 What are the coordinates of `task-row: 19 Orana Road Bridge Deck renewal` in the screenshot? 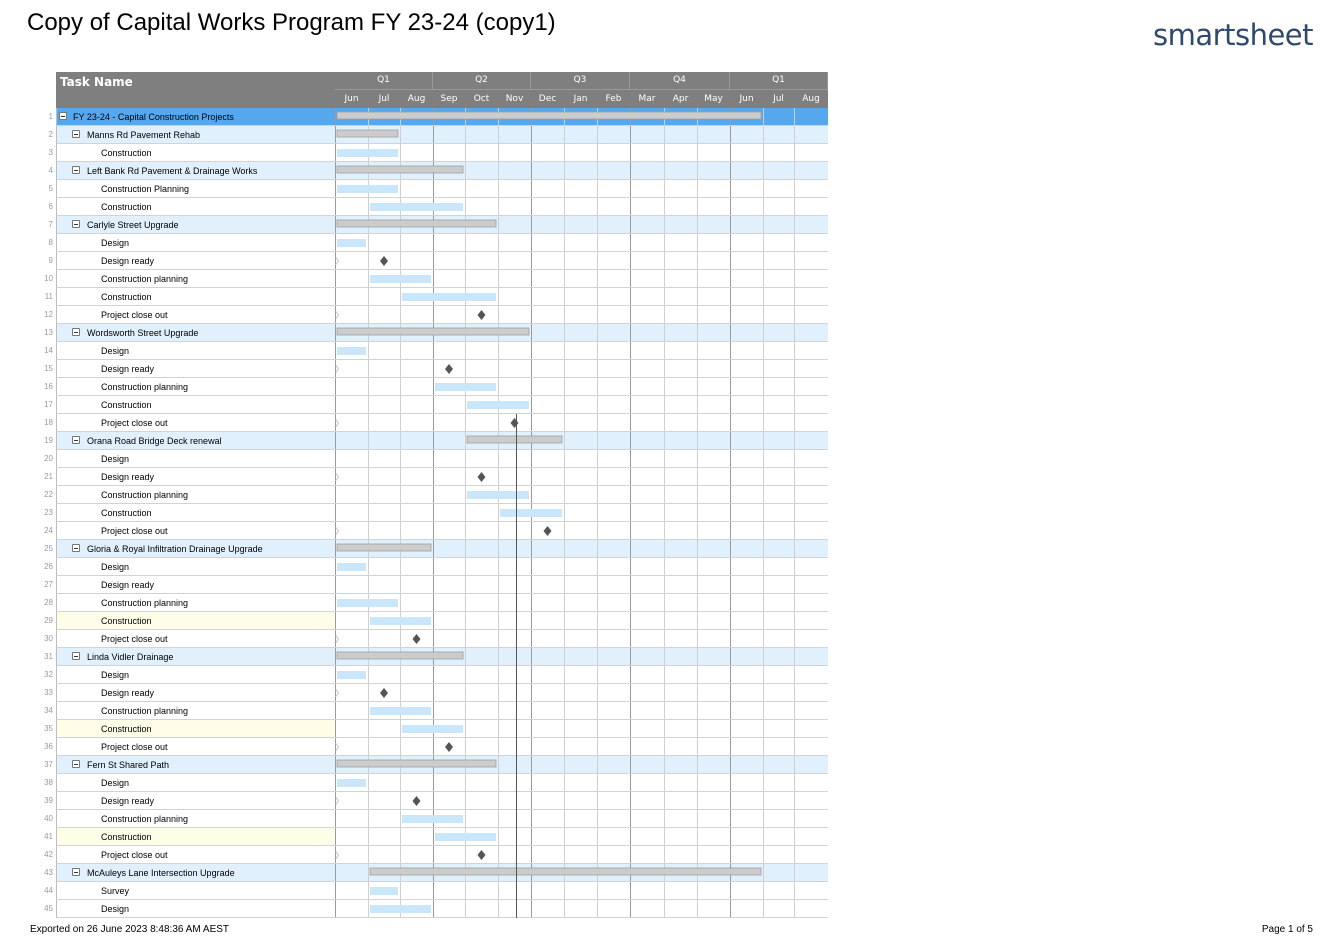 It's located at (431, 441).